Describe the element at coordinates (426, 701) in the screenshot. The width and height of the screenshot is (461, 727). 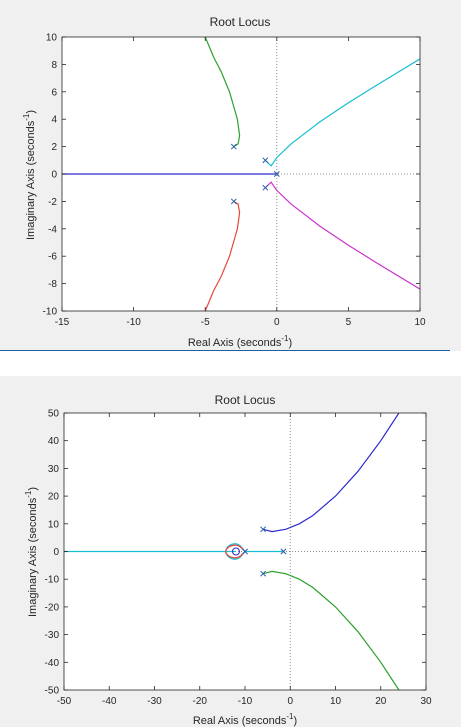
I see `x-tick-label: 30` at that location.